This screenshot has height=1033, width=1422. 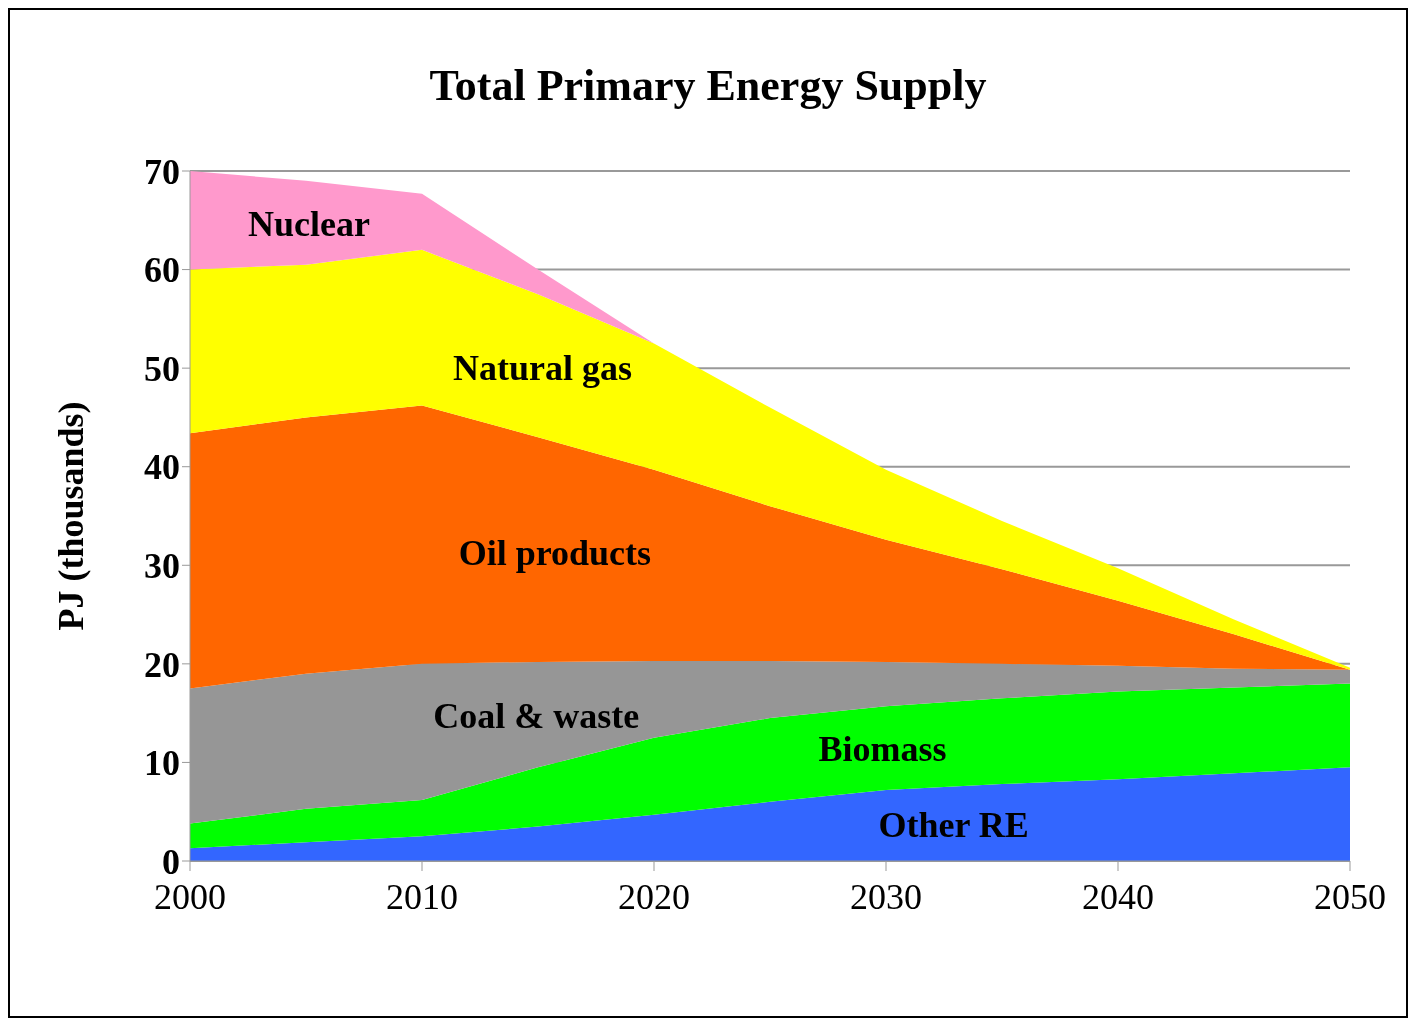 What do you see at coordinates (1350, 896) in the screenshot?
I see `x-tick-label: 2050` at bounding box center [1350, 896].